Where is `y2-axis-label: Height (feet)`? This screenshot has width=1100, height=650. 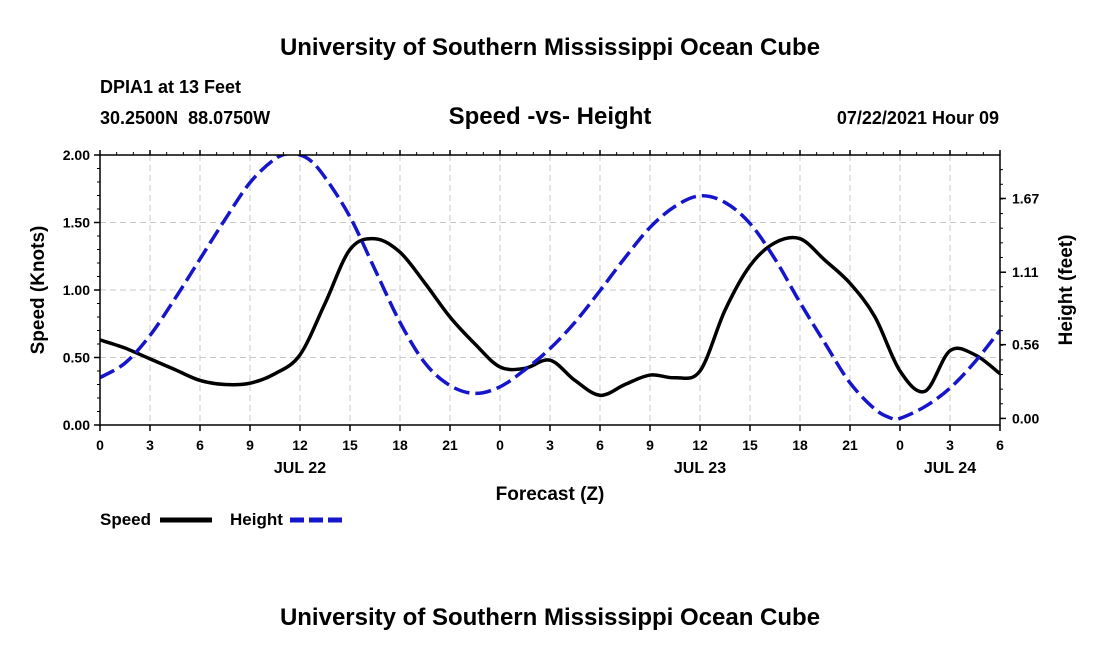
y2-axis-label: Height (feet) is located at coordinates (1066, 290).